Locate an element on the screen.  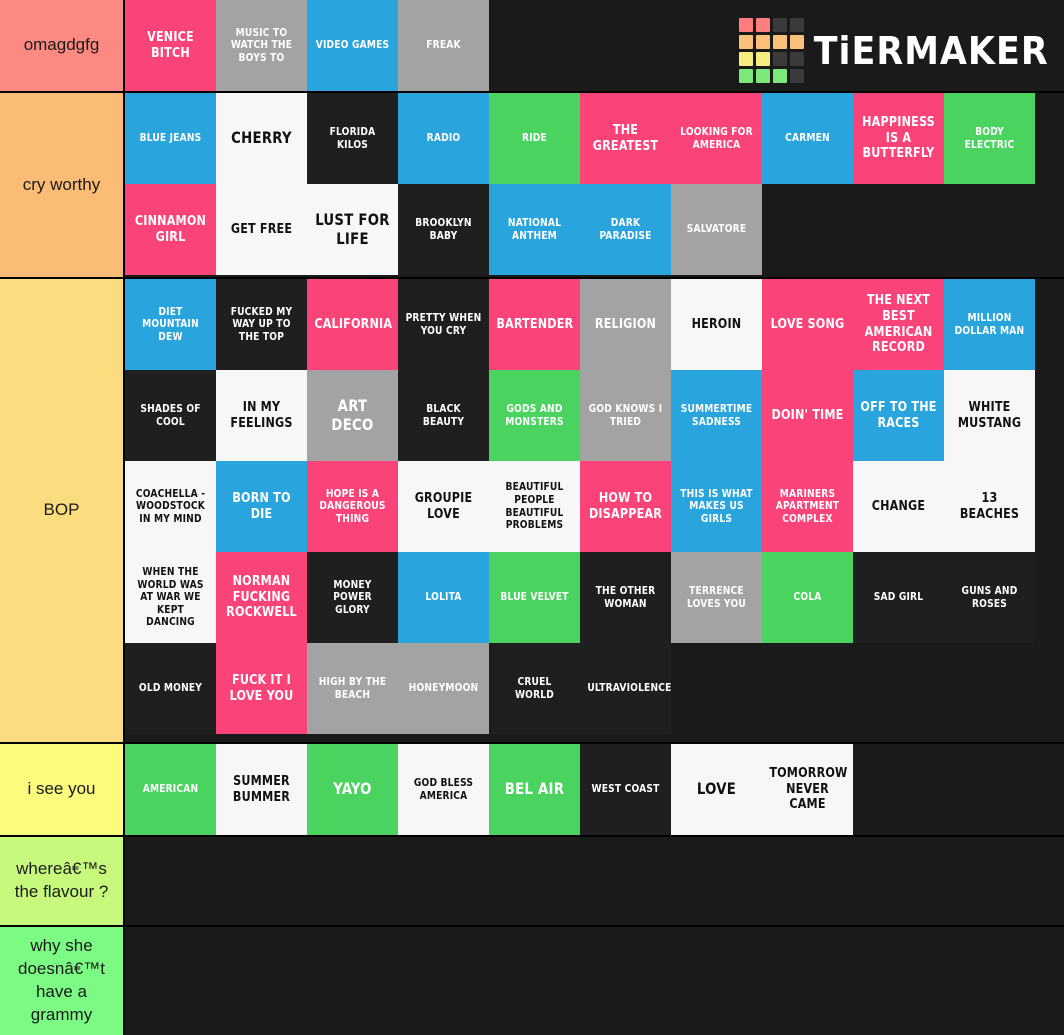
tier-item-tile: HEROIN is located at coordinates (716, 324).